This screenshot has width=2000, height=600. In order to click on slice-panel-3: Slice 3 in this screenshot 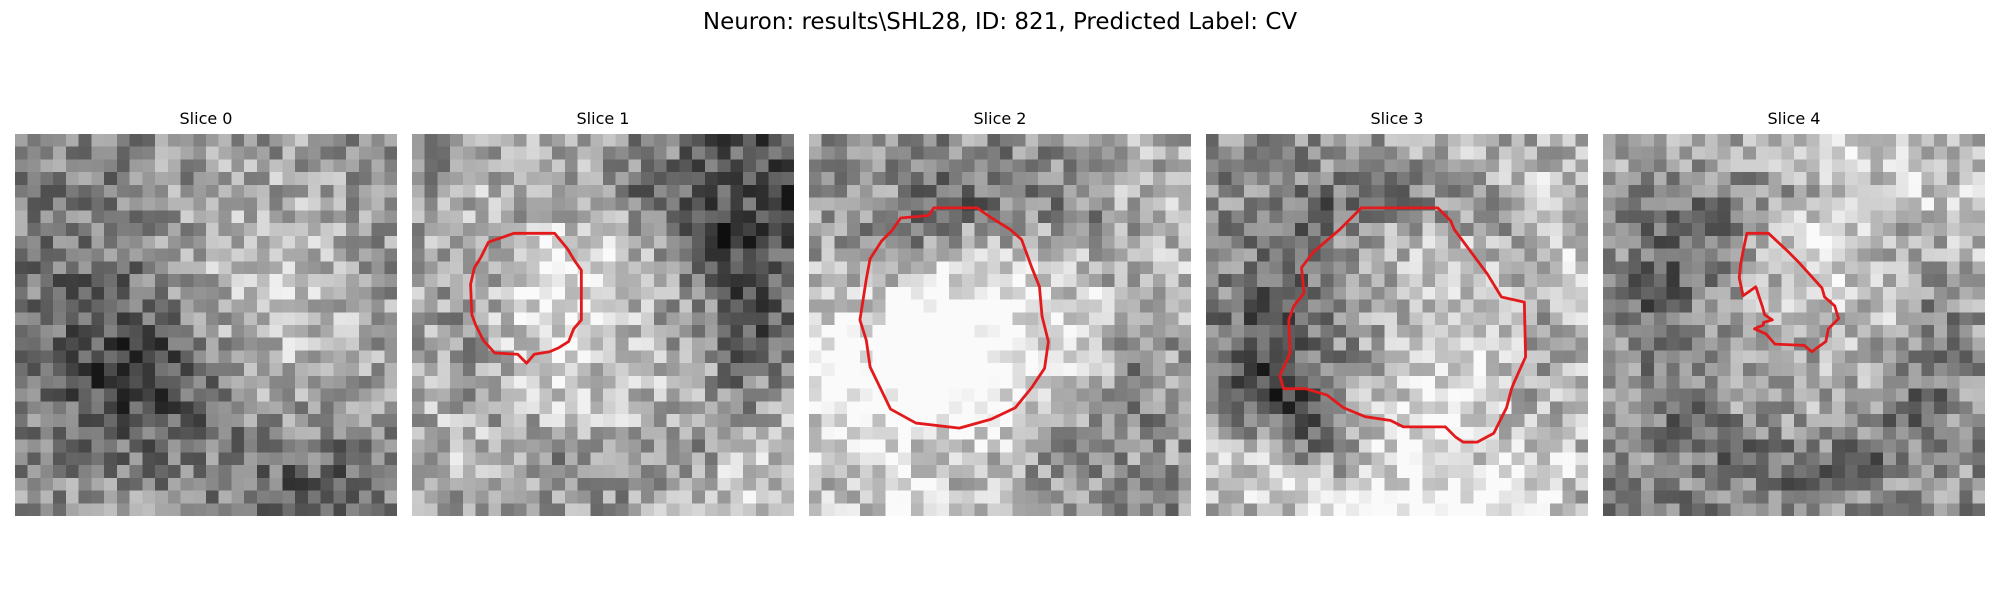, I will do `click(1397, 312)`.